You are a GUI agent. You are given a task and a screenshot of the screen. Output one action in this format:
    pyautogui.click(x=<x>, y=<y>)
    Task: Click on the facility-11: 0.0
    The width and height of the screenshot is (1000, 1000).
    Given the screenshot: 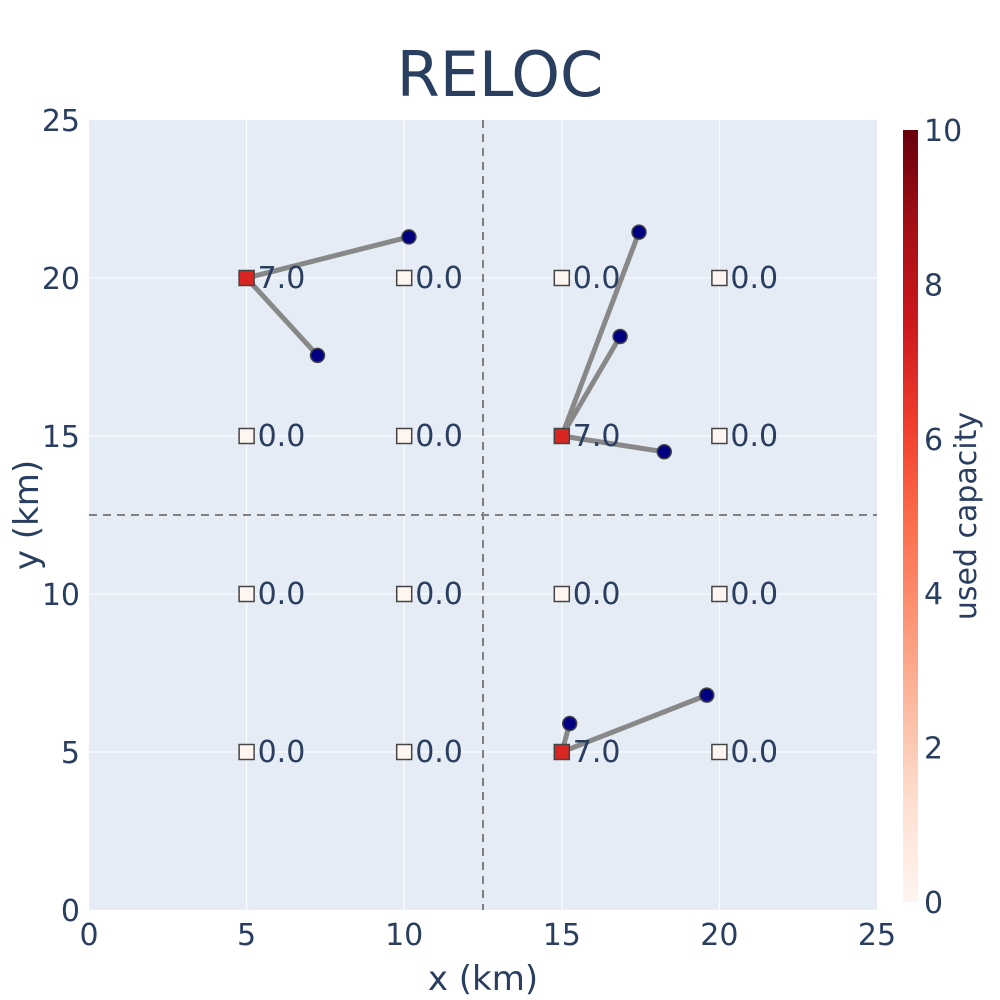 What is the action you would take?
    pyautogui.click(x=744, y=594)
    